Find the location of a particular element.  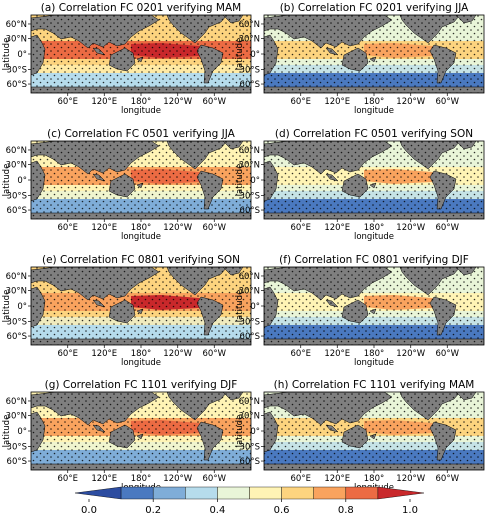

colorbar-tick-label: 0.0 is located at coordinates (89, 510).